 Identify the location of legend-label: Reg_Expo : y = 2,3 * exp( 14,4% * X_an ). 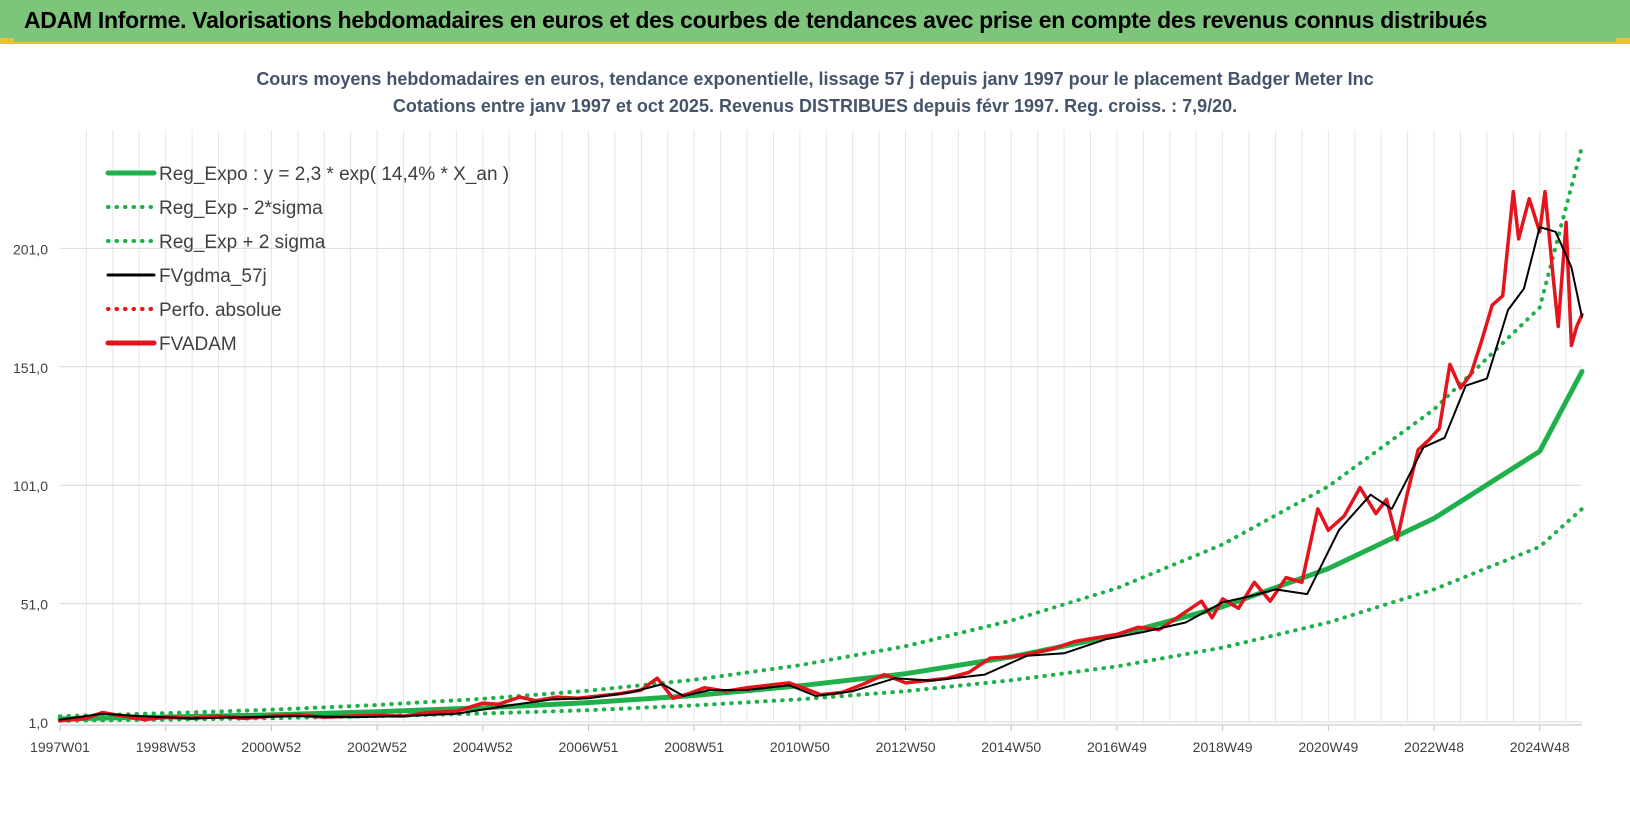
(334, 174).